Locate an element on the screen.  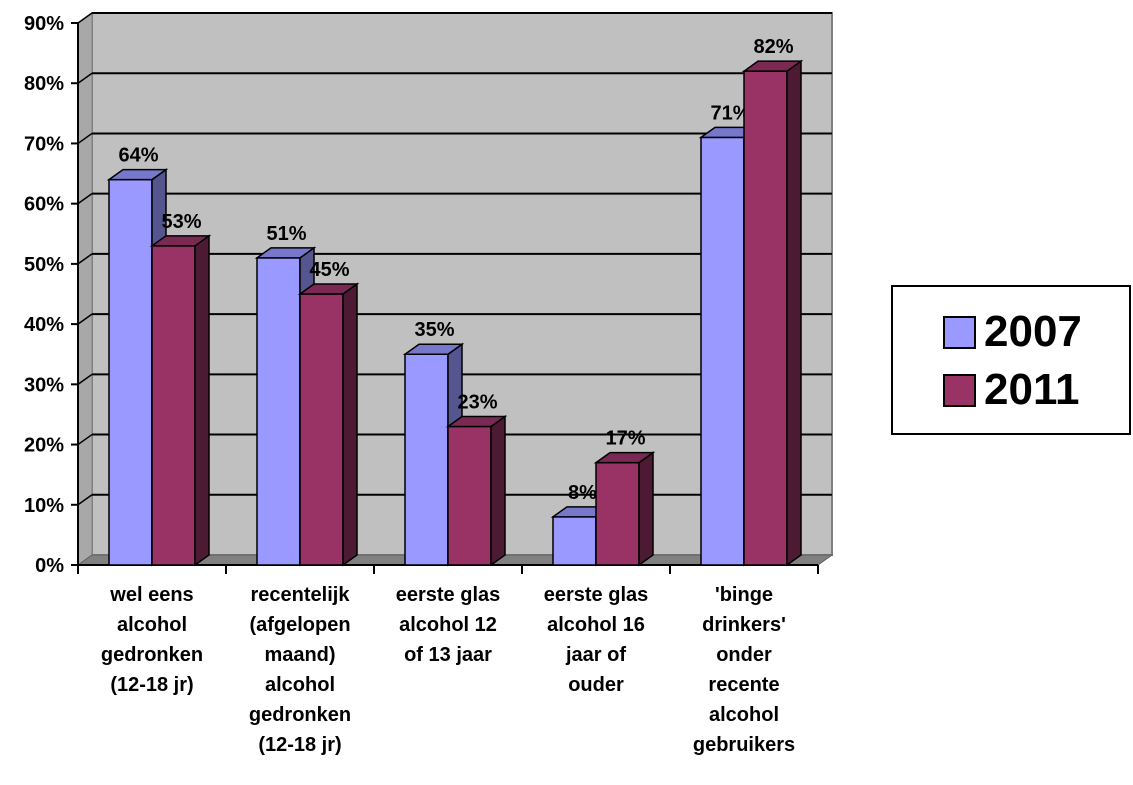
legend-item-2011: 2011 is located at coordinates (1011, 390).